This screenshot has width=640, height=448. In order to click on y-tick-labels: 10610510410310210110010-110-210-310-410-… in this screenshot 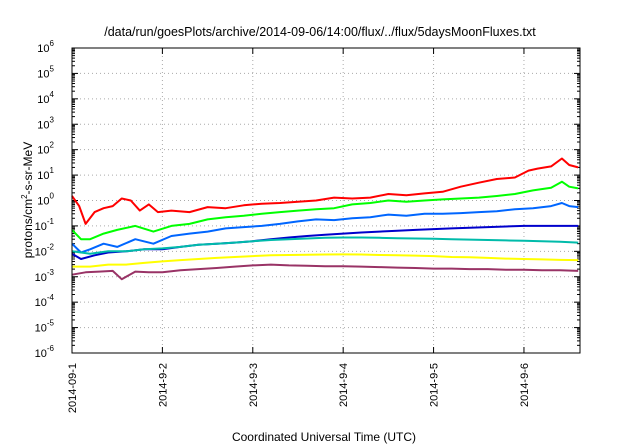, I will do `click(45, 199)`.